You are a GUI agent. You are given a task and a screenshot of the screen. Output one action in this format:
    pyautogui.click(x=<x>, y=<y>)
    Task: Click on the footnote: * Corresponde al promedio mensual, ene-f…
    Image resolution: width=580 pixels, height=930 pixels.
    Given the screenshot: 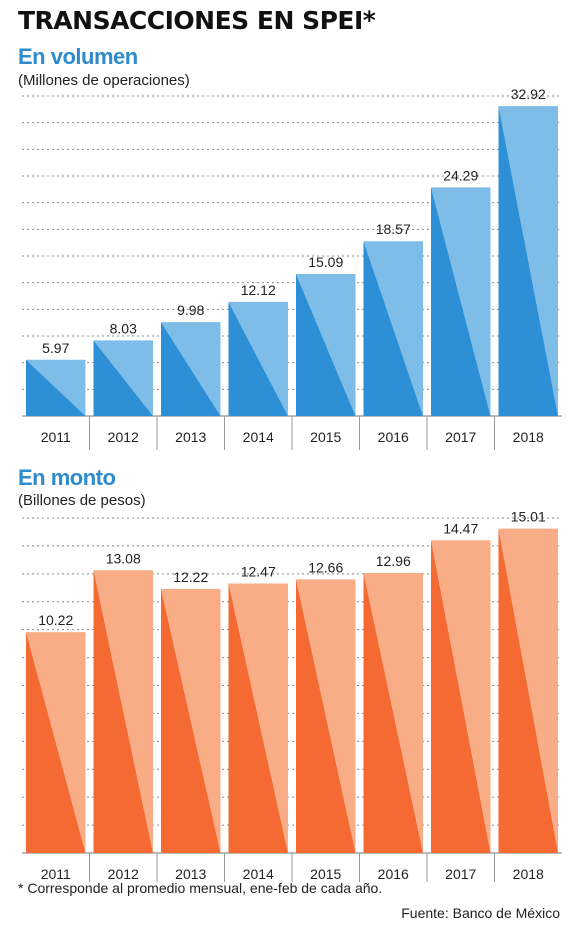 What is the action you would take?
    pyautogui.click(x=200, y=888)
    